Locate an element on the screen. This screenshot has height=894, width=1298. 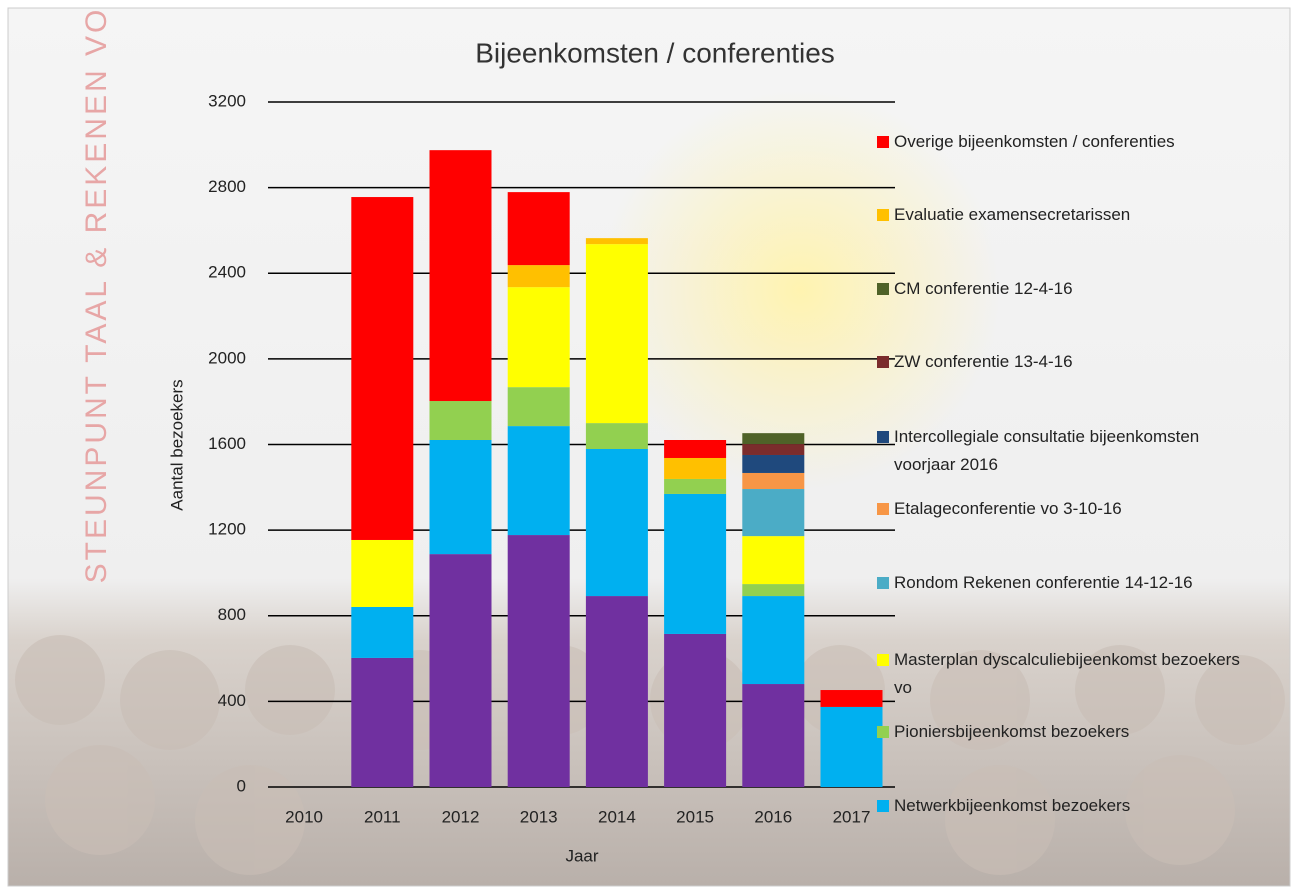
legend-item: Netwerkbijeenkomst bezoekers is located at coordinates (1065, 806).